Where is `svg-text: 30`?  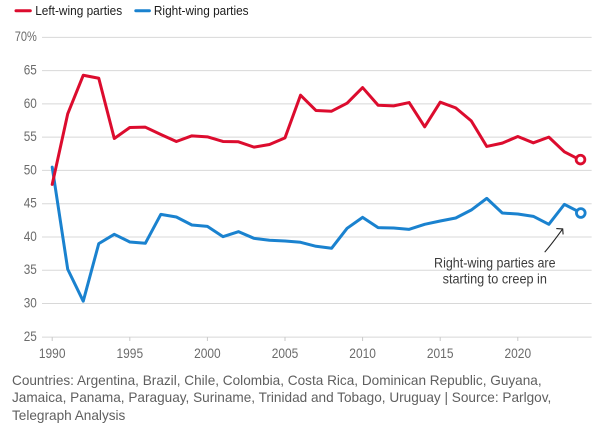 svg-text: 30 is located at coordinates (30, 302).